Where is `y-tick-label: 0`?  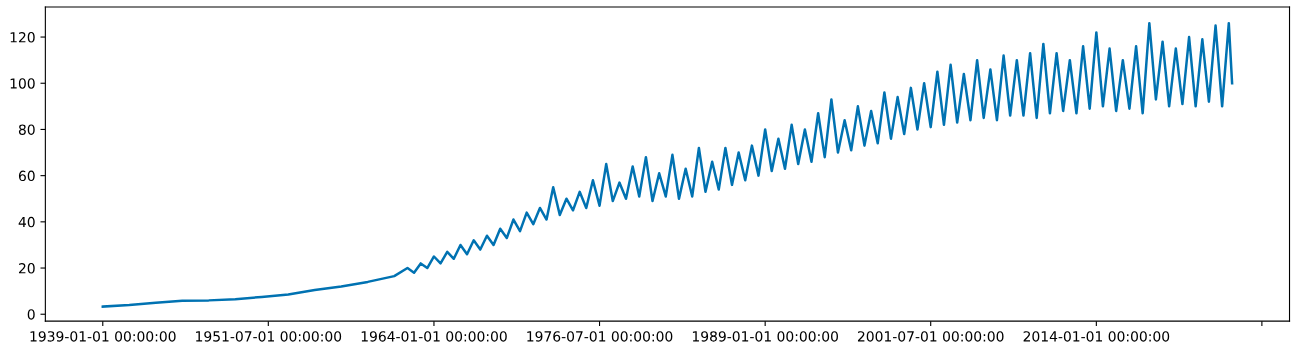
y-tick-label: 0 is located at coordinates (31, 314).